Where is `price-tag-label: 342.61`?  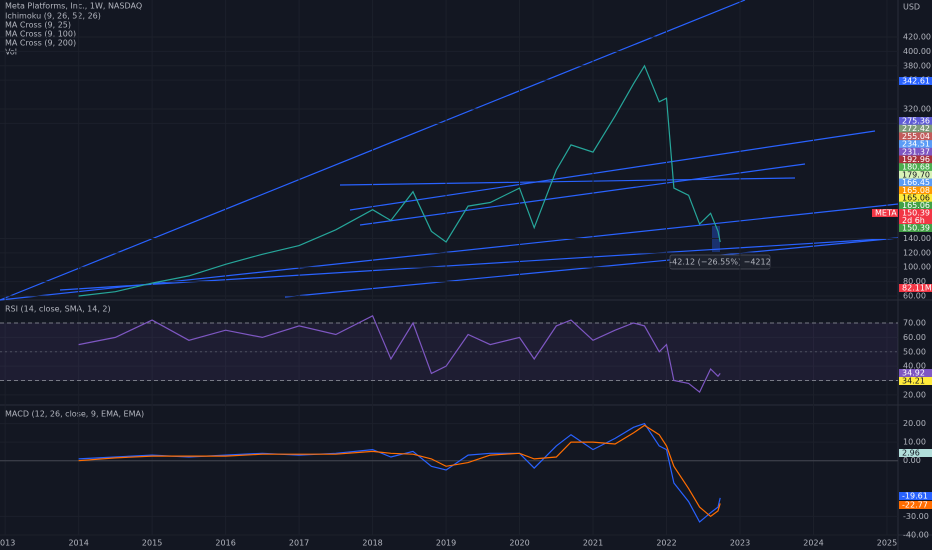 price-tag-label: 342.61 is located at coordinates (916, 81).